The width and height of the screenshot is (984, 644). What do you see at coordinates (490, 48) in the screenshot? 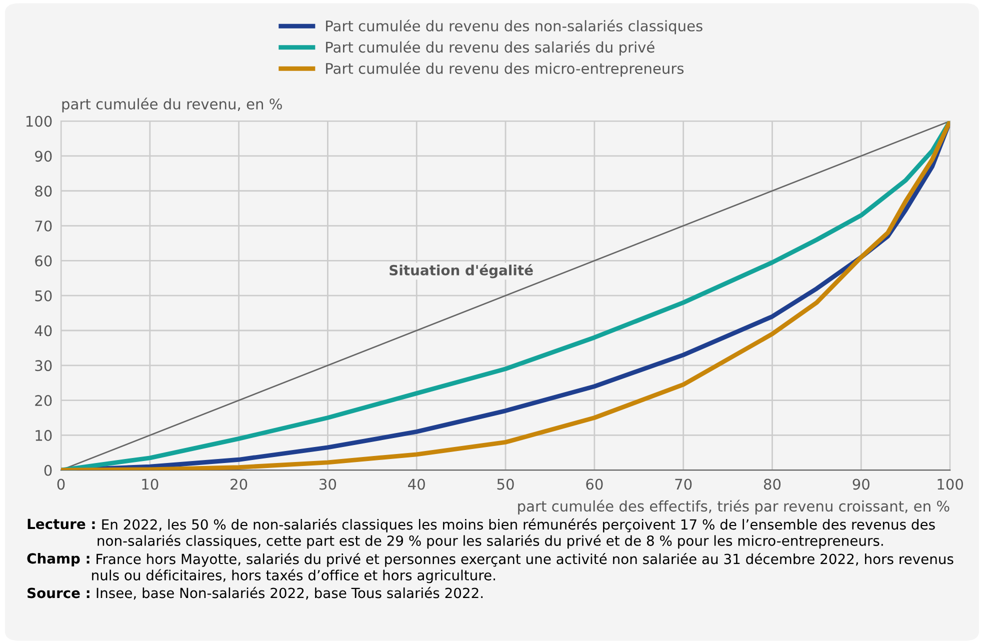
I see `legend-label: Part cumulée du revenu des salariés du privé` at bounding box center [490, 48].